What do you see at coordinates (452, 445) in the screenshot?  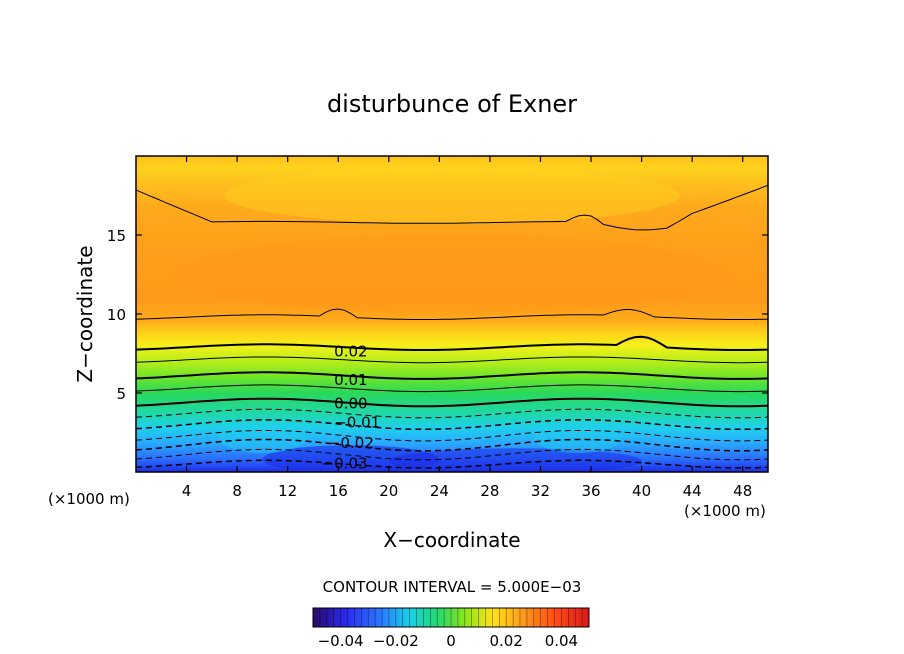 I see `contour-m0.02` at bounding box center [452, 445].